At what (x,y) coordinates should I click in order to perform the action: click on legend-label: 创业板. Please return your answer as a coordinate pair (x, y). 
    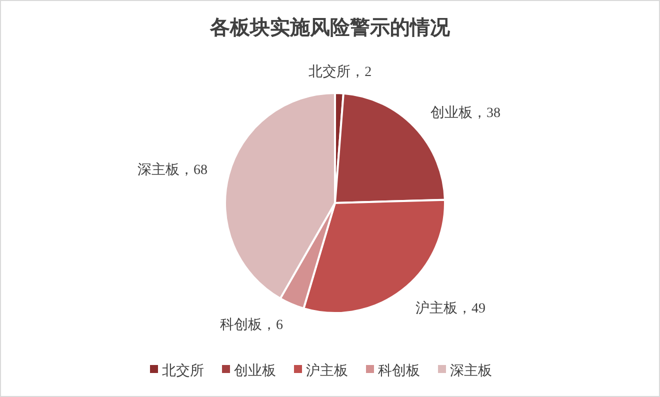
    Looking at the image, I should click on (255, 370).